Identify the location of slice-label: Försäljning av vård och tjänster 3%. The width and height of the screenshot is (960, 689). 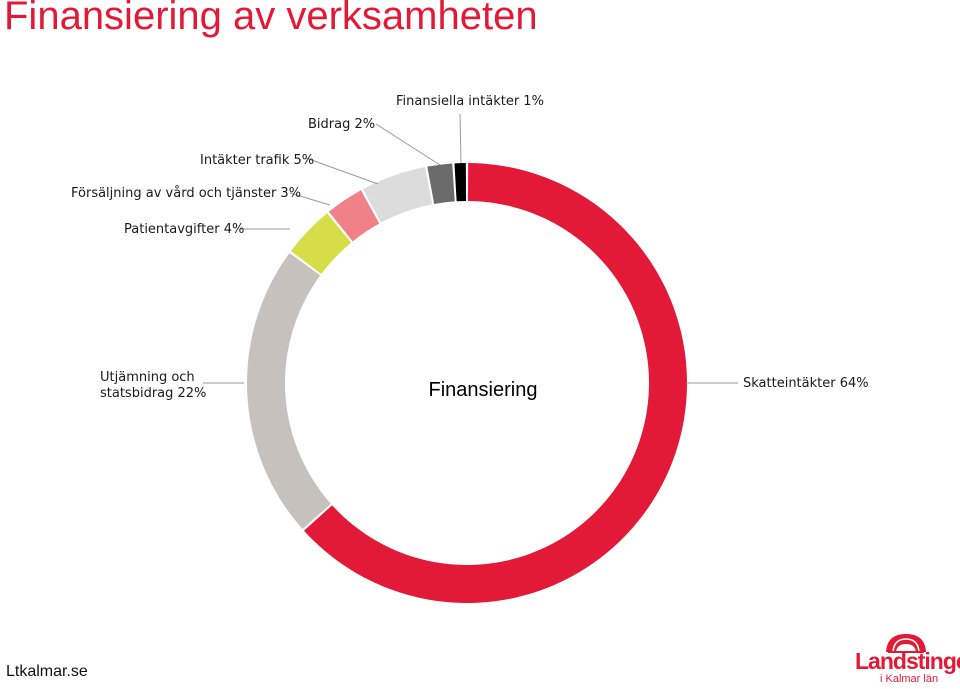
(186, 193).